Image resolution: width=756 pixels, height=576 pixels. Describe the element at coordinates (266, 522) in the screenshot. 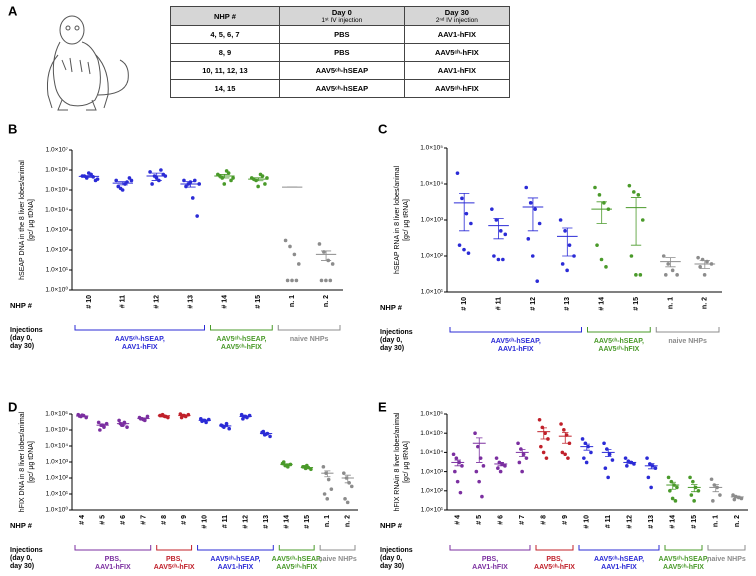

I see `x-tick-label: # 13` at that location.